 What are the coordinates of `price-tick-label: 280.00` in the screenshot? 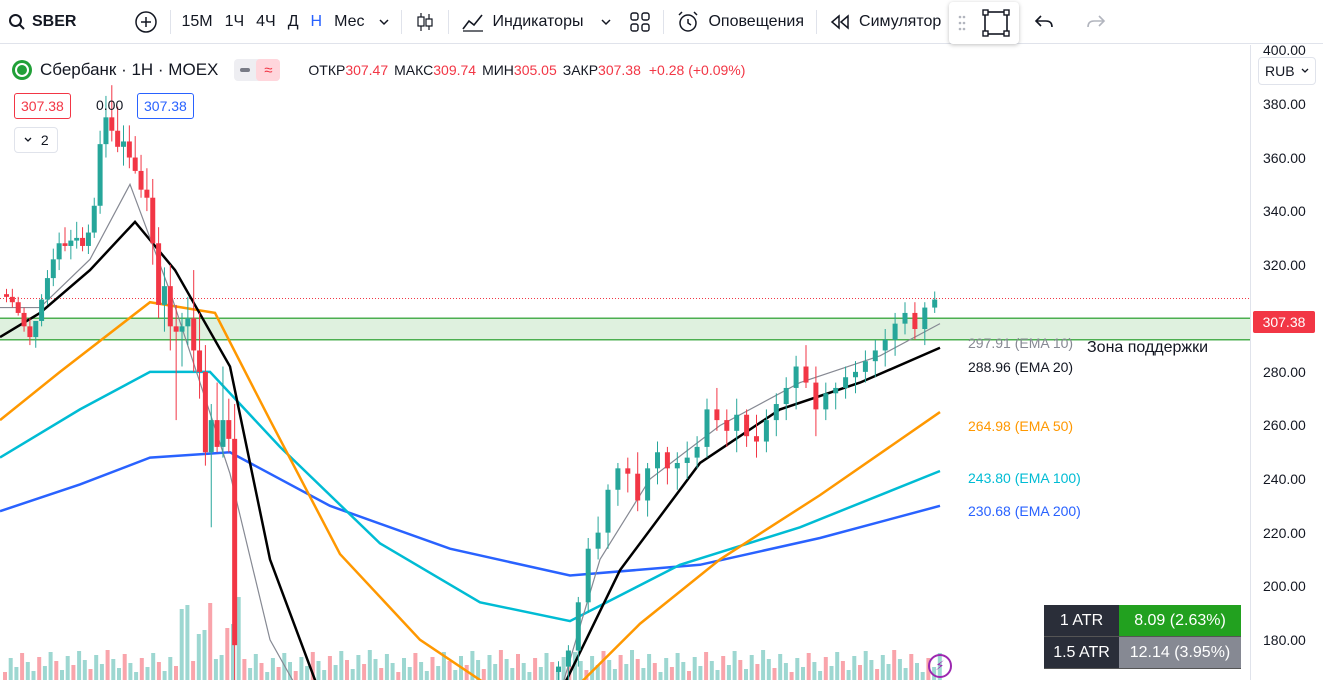 It's located at (1284, 371).